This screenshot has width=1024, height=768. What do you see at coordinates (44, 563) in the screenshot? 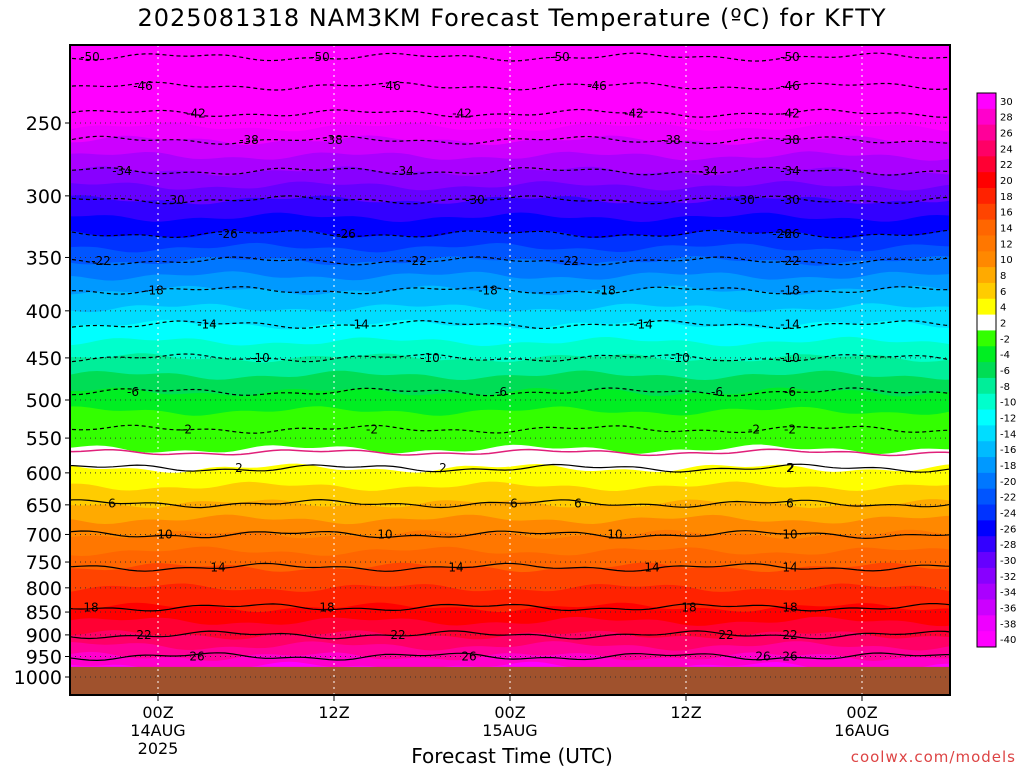
I see `y-tick-label: 750` at bounding box center [44, 563].